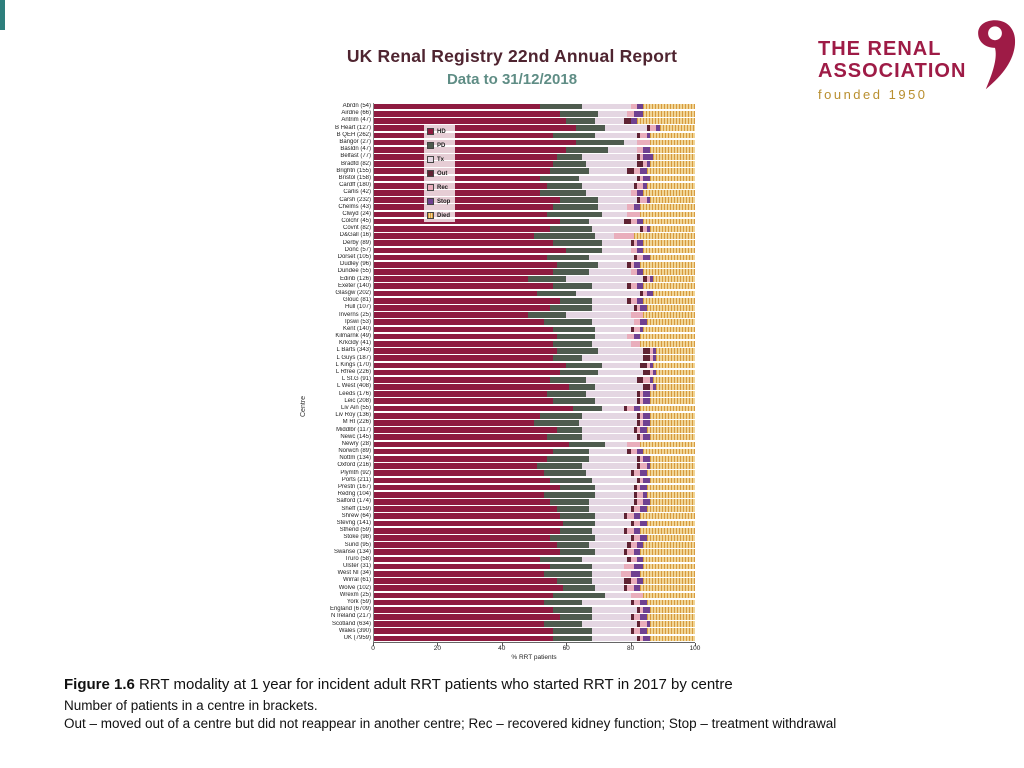 The height and width of the screenshot is (768, 1024). I want to click on chart-row: Prestn (167), so click(506, 487).